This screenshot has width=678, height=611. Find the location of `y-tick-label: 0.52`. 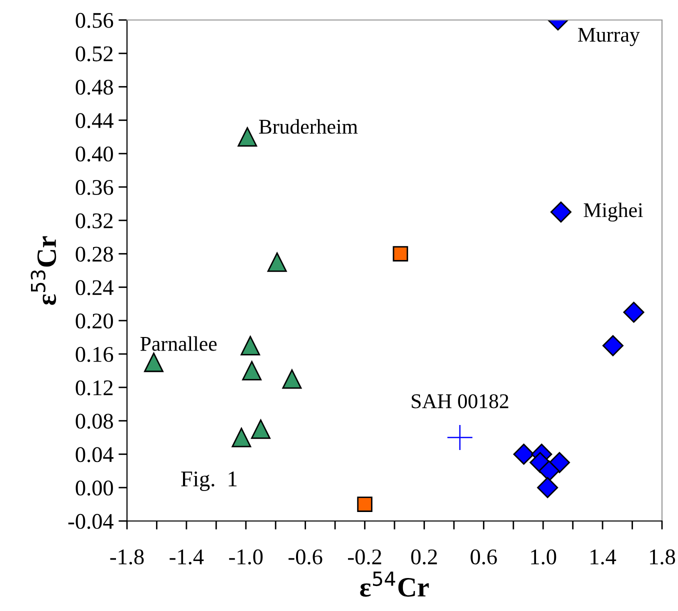

y-tick-label: 0.52 is located at coordinates (94, 54).